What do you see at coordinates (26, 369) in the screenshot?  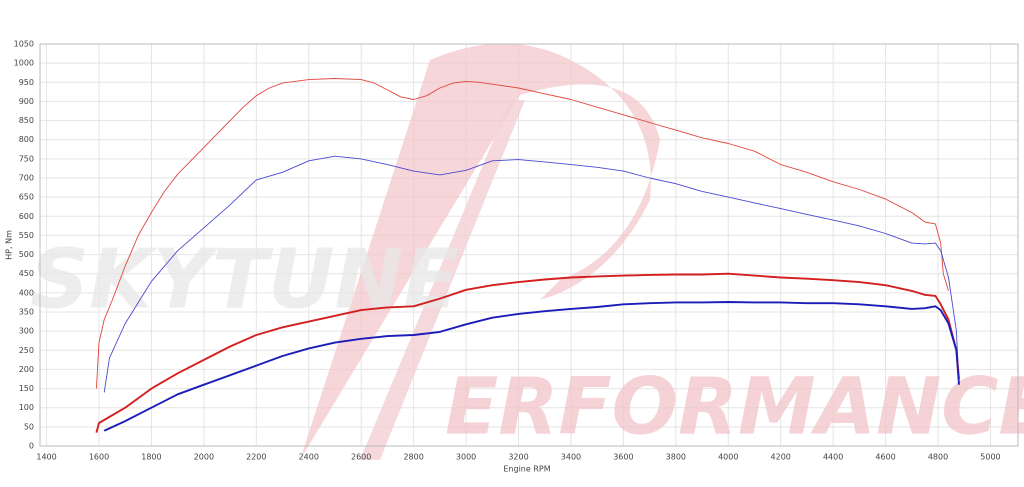 I see `y-tick-label: 200` at bounding box center [26, 369].